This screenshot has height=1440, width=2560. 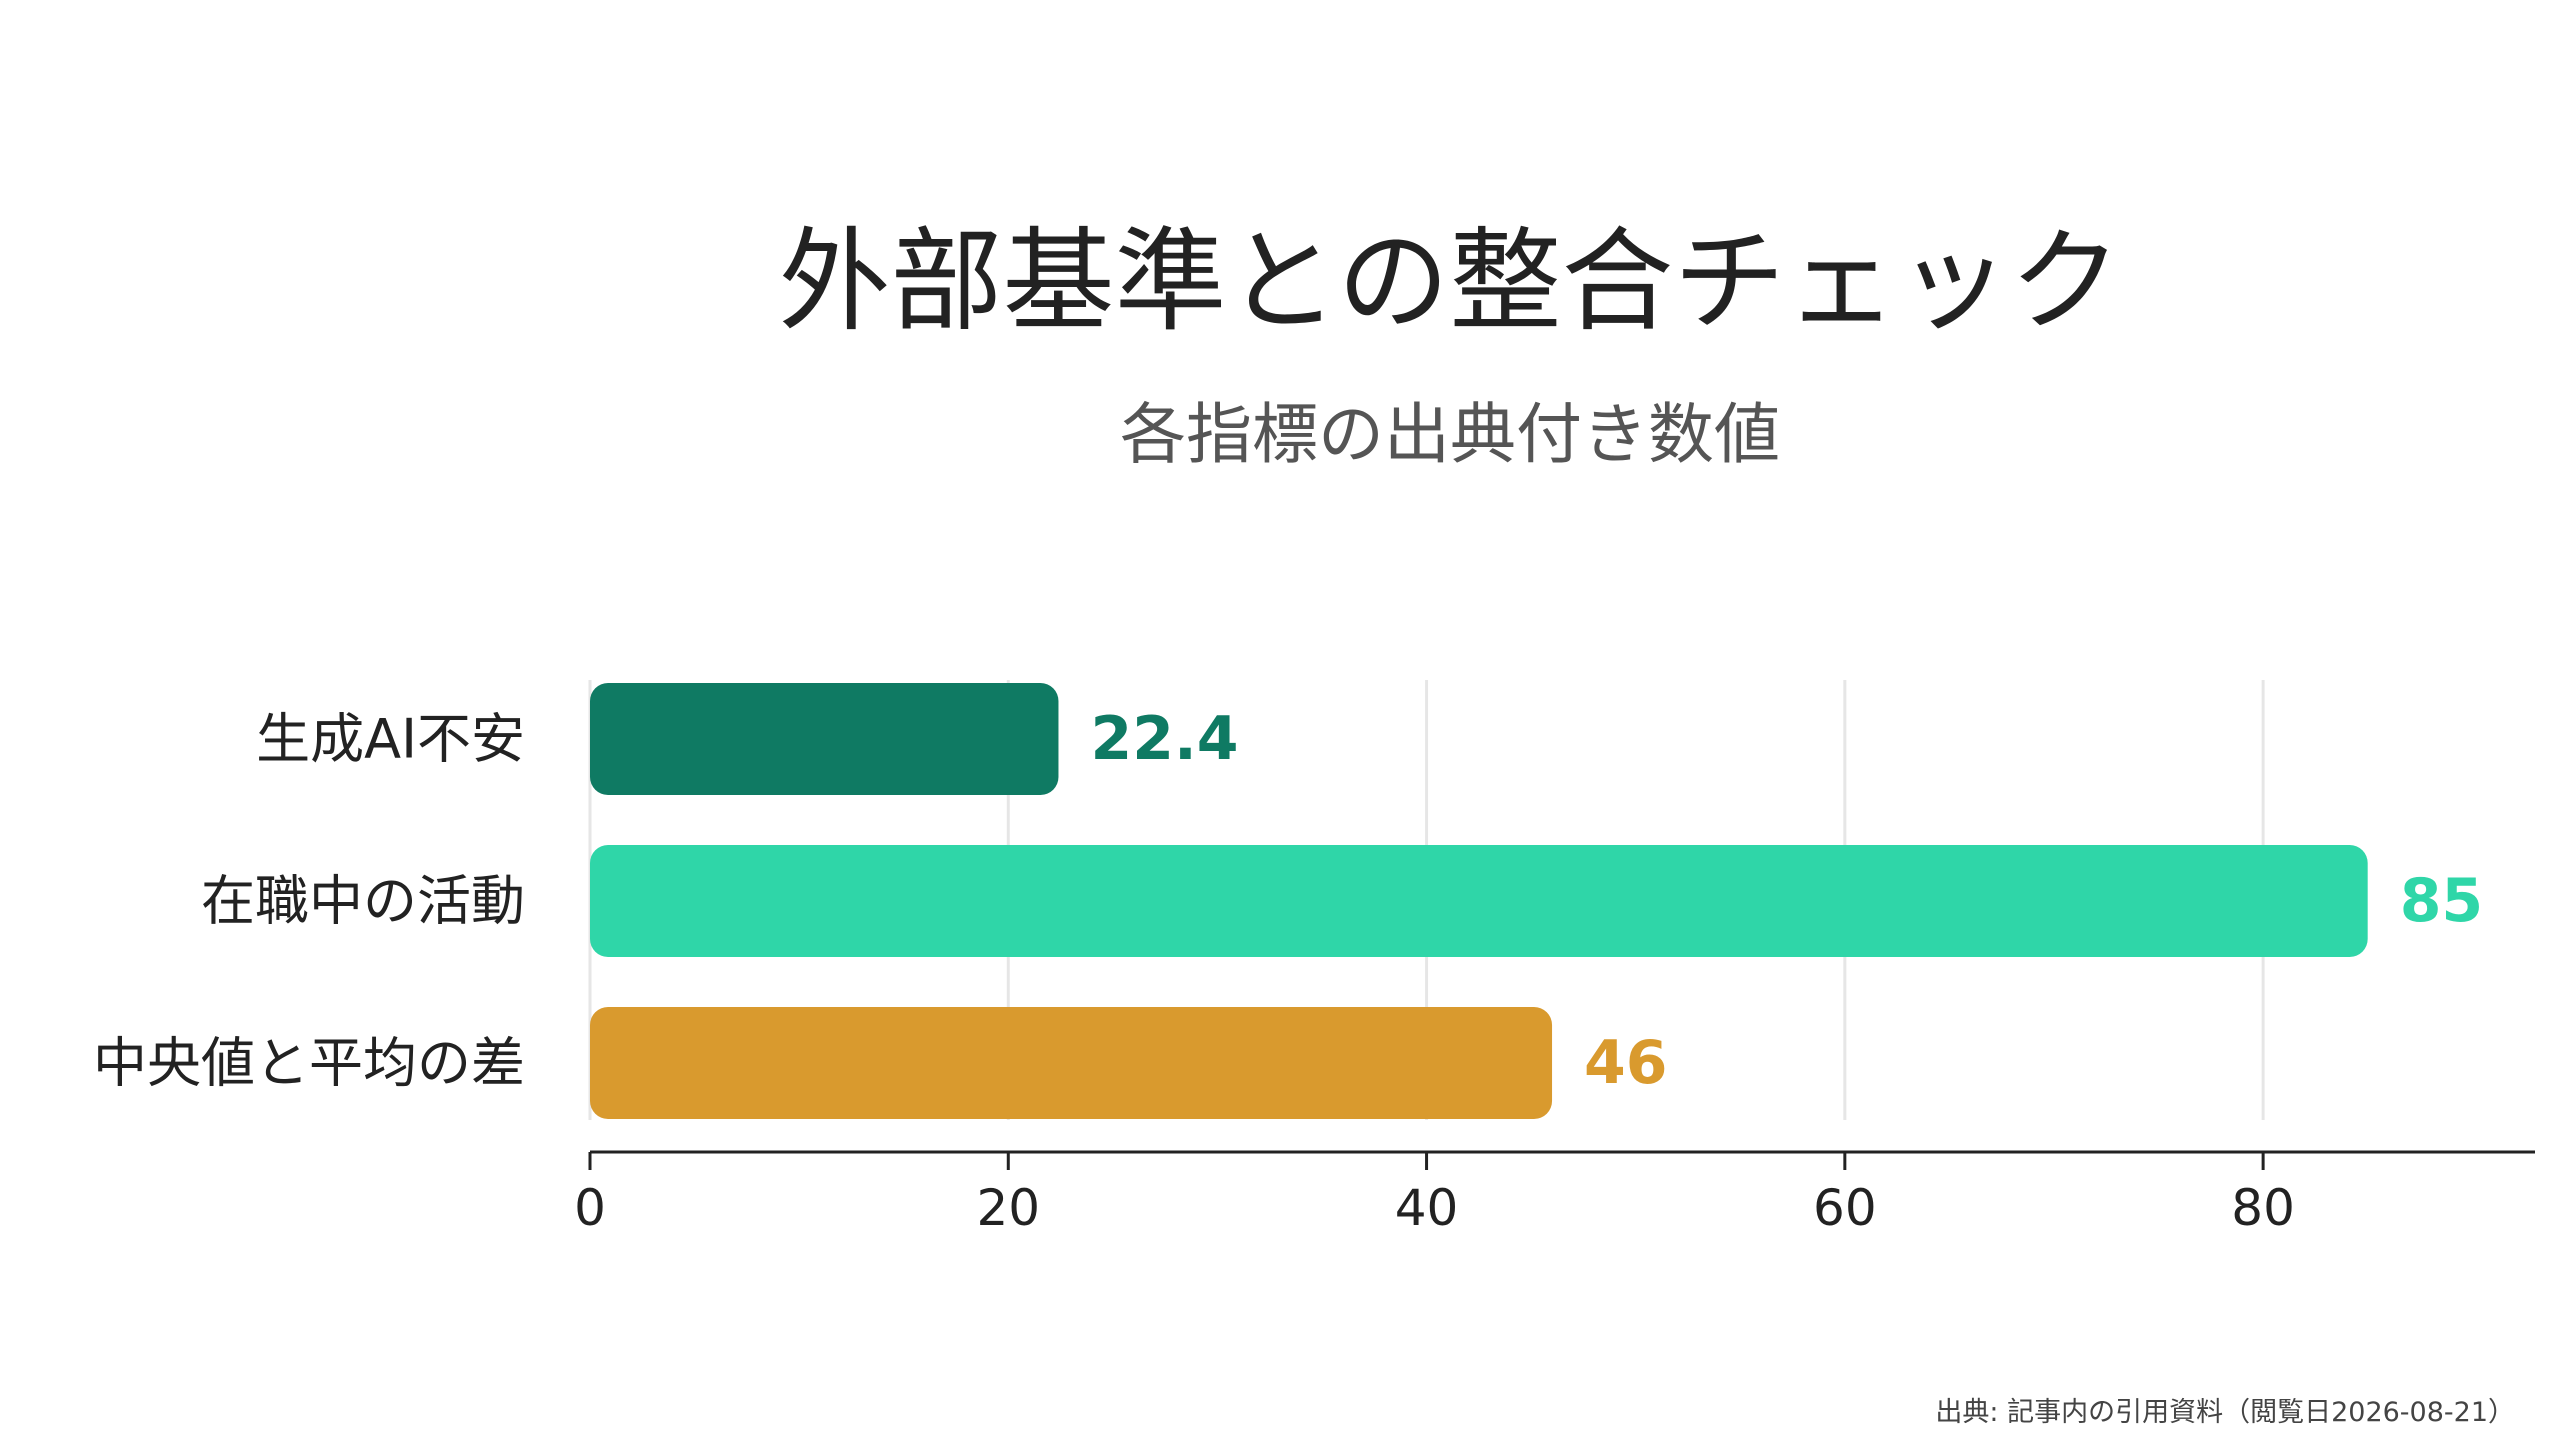 I want to click on value-label-2: 46, so click(x=1626, y=1063).